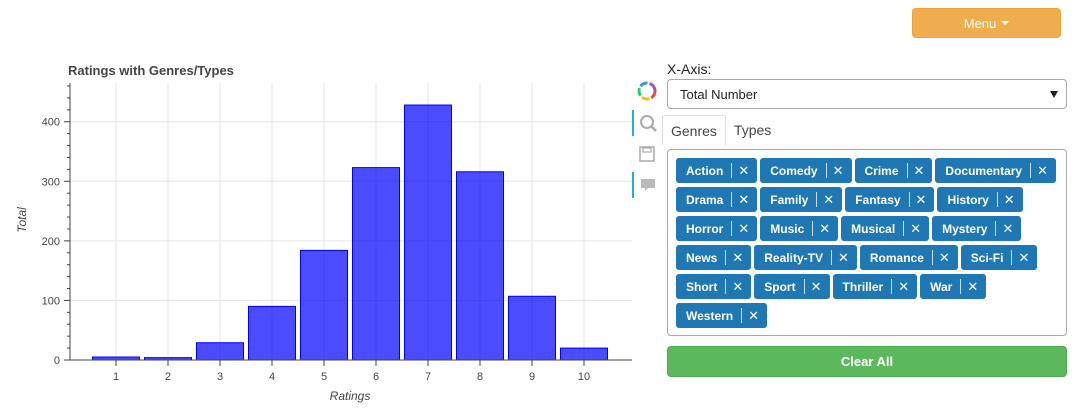  I want to click on y-tick-label: 400, so click(51, 123).